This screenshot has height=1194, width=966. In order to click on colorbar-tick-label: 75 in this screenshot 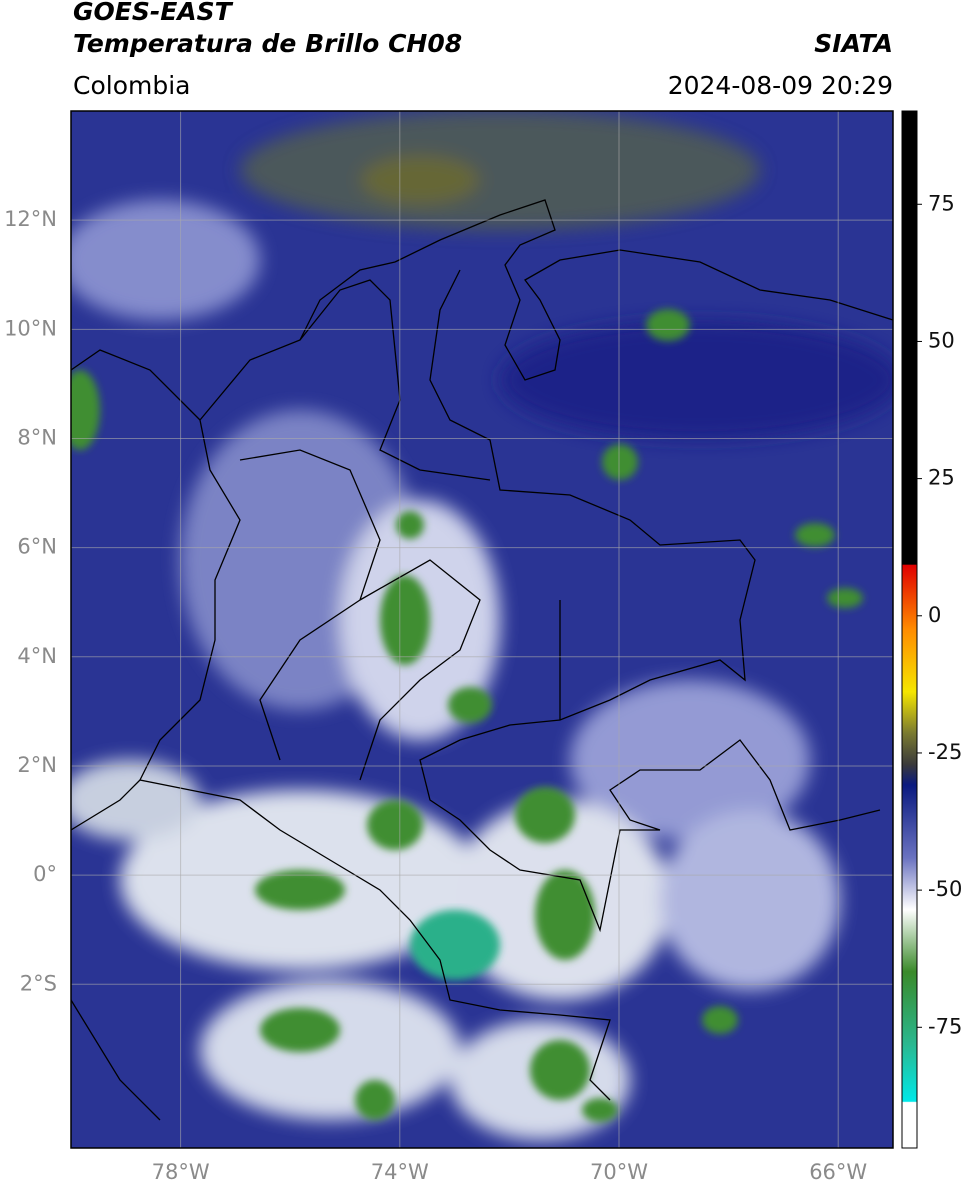, I will do `click(941, 203)`.